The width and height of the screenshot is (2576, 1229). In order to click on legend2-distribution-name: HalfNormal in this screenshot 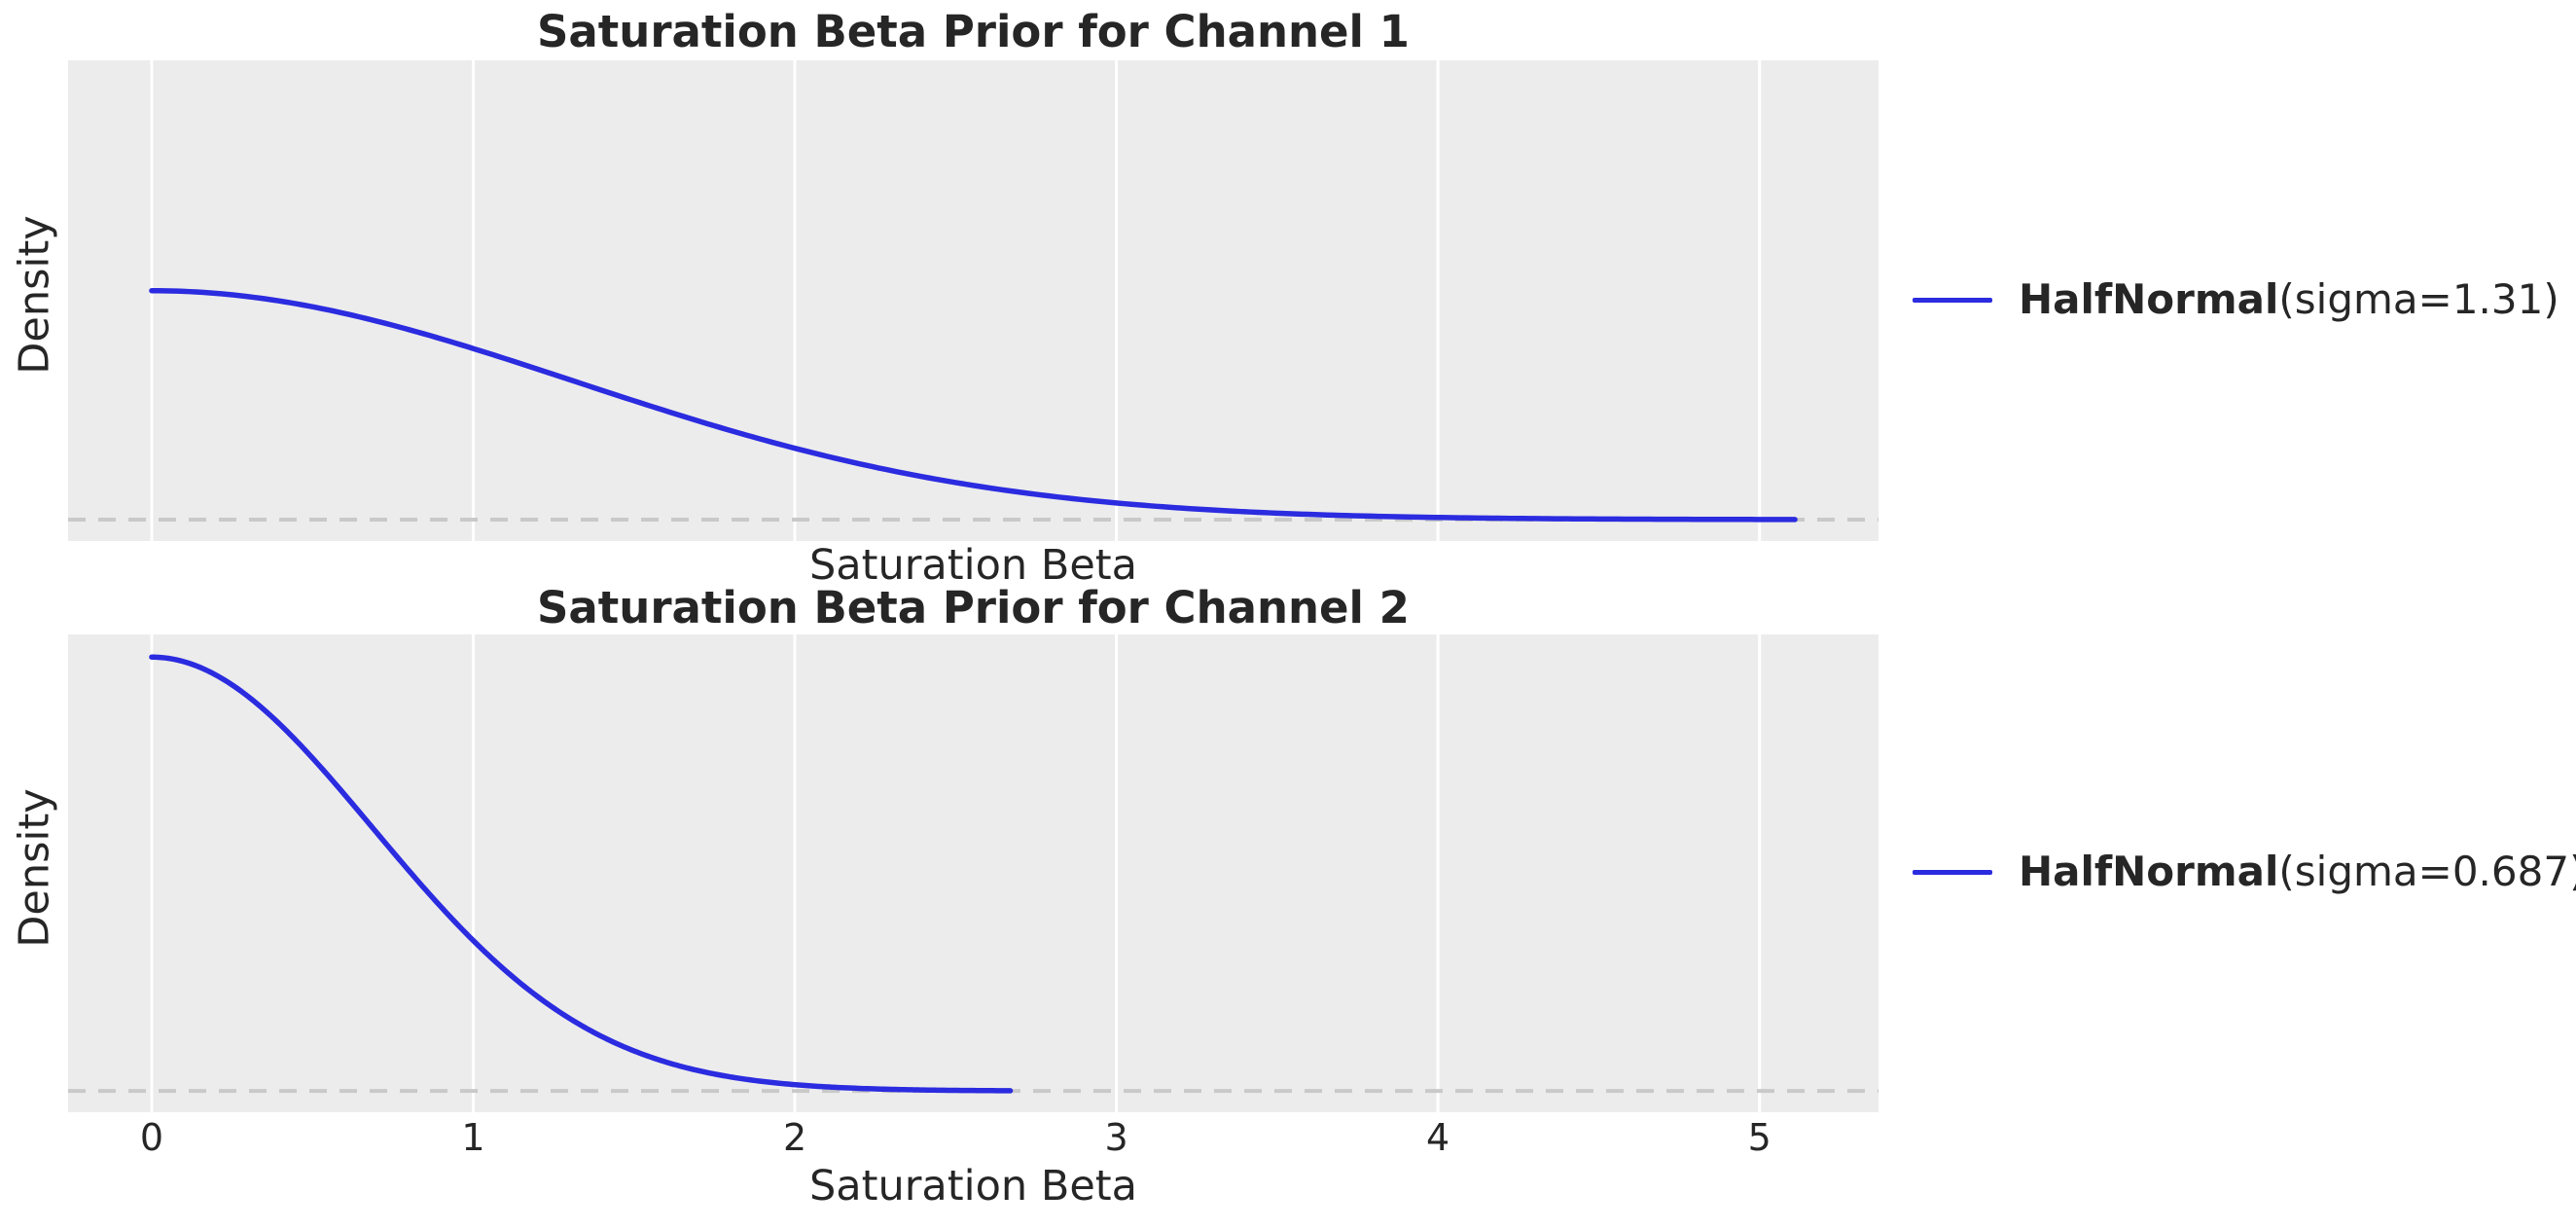, I will do `click(2149, 871)`.